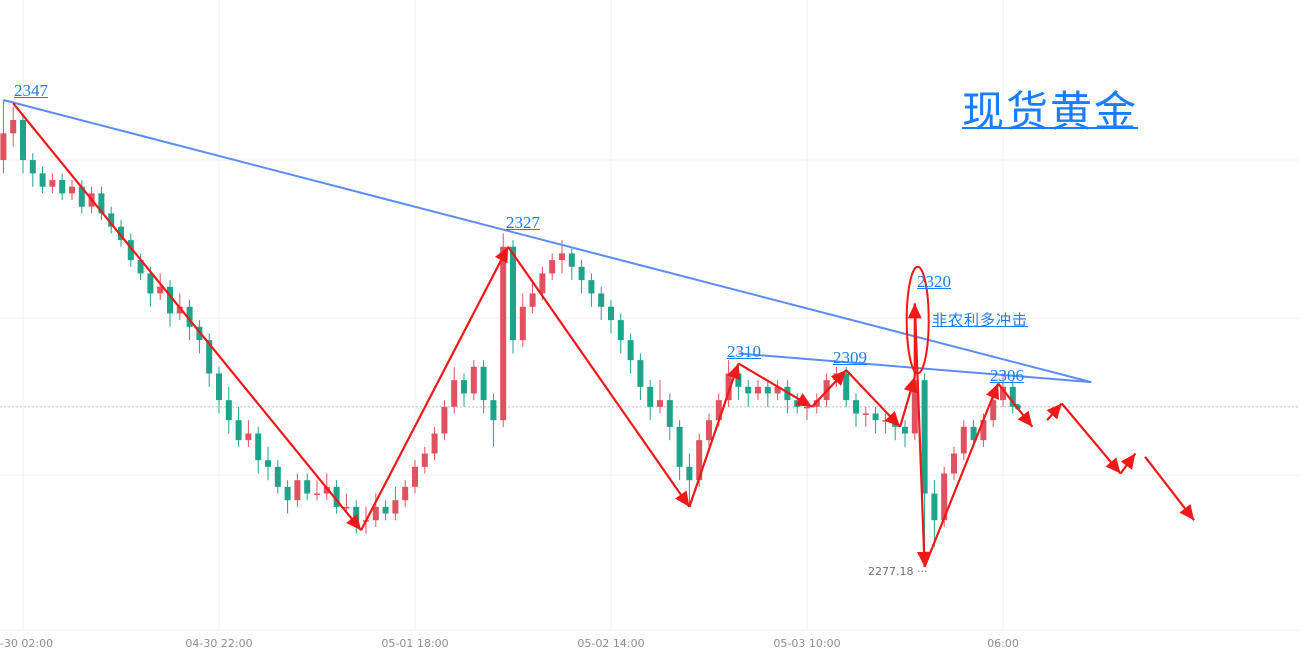 This screenshot has height=651, width=1300. Describe the element at coordinates (31, 90) in the screenshot. I see `price-label-2347: 2347` at that location.